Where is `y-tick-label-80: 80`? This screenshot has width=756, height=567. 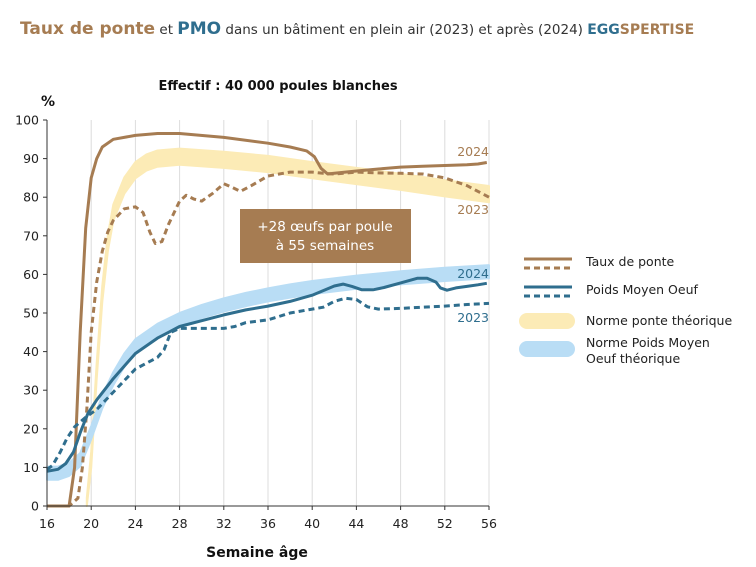
y-tick-label-80: 80 is located at coordinates (31, 197).